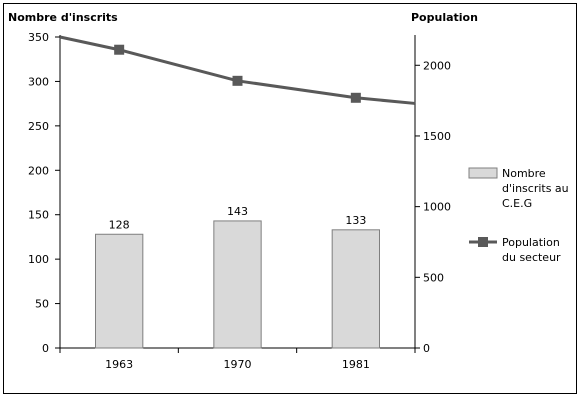 This screenshot has height=401, width=584. What do you see at coordinates (38, 259) in the screenshot?
I see `left-axis-tick-label: 100` at bounding box center [38, 259].